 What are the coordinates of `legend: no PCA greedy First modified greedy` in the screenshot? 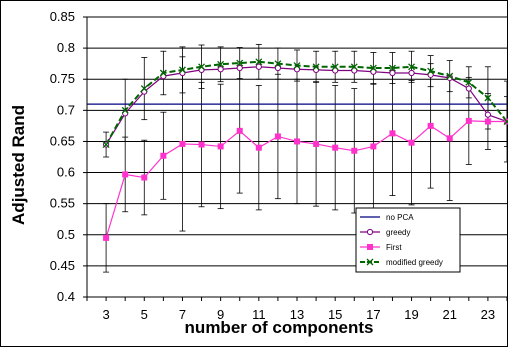 It's located at (408, 240).